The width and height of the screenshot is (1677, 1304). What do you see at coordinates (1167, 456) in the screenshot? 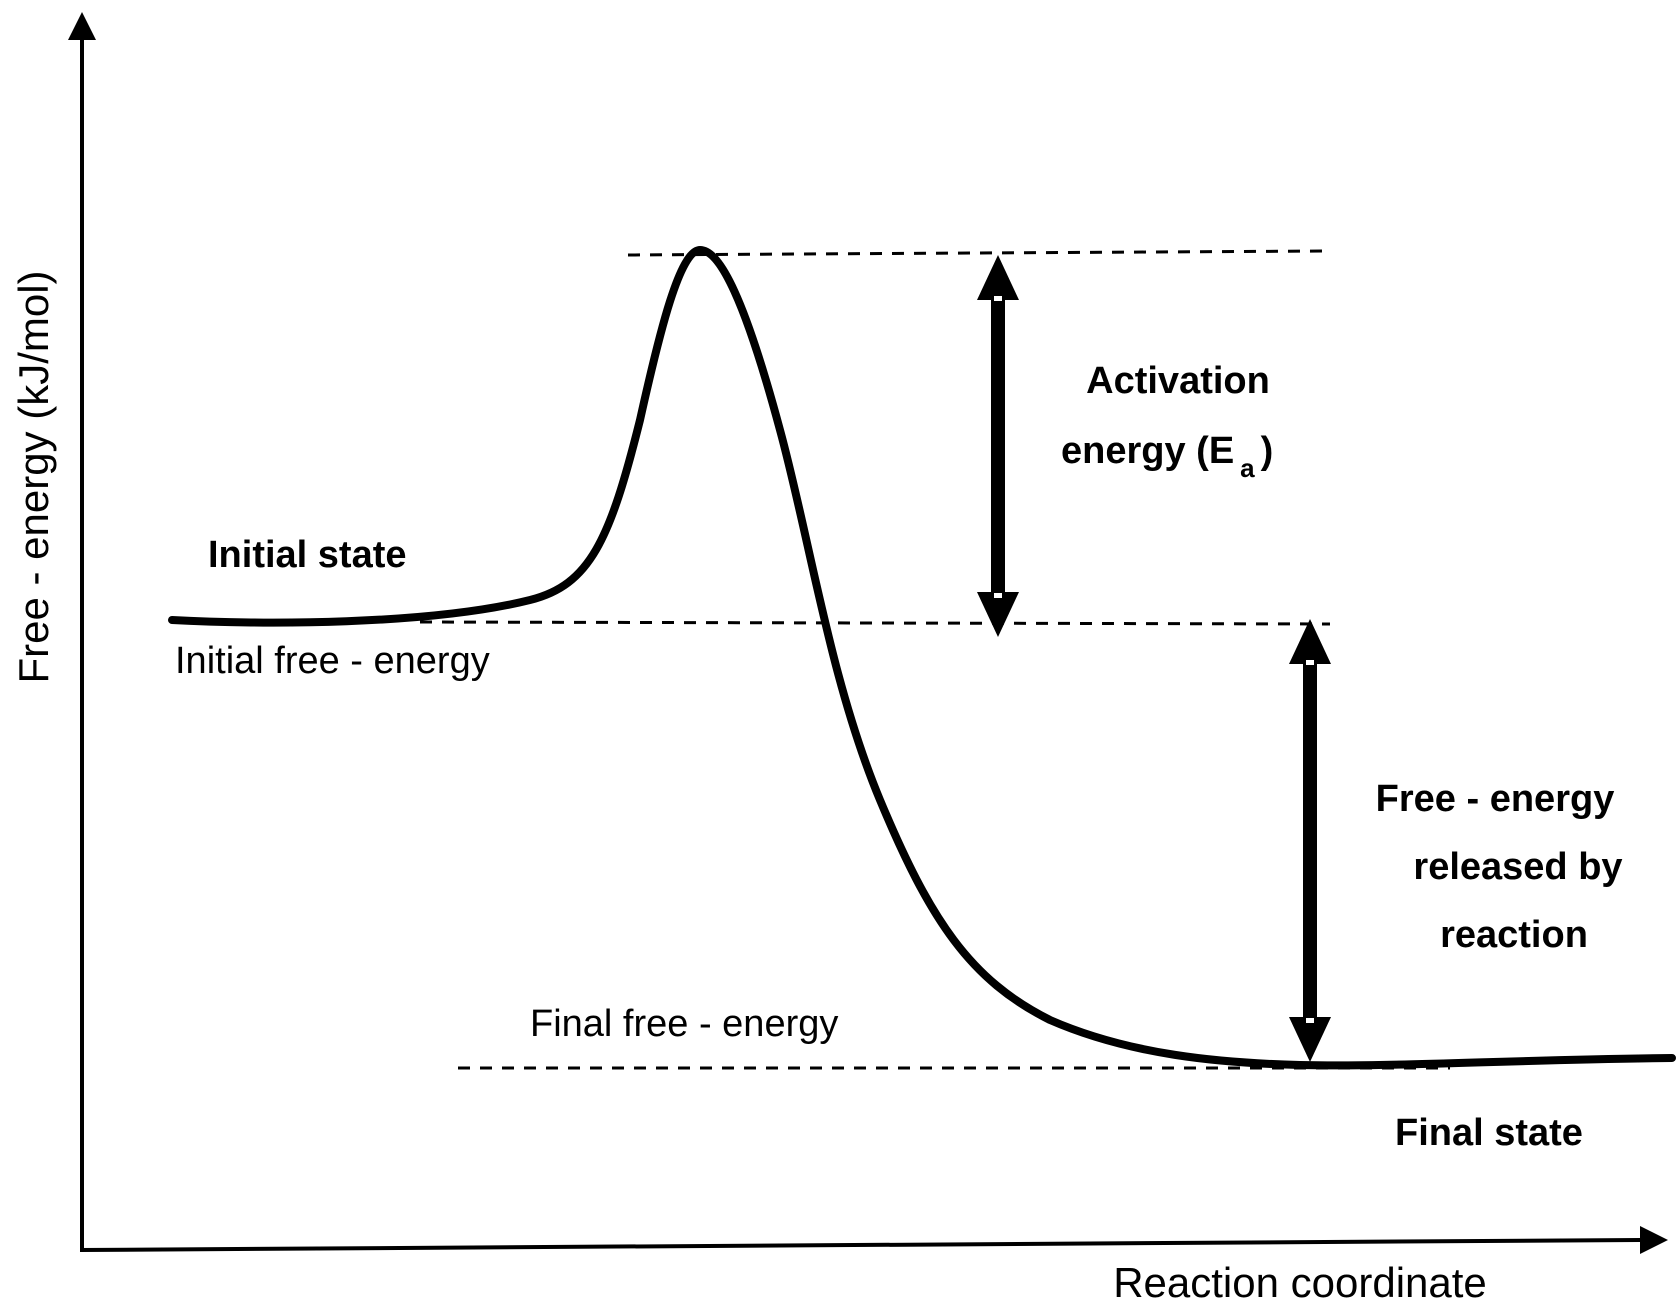
I see `activation-energy-line2: energy (E a)` at bounding box center [1167, 456].